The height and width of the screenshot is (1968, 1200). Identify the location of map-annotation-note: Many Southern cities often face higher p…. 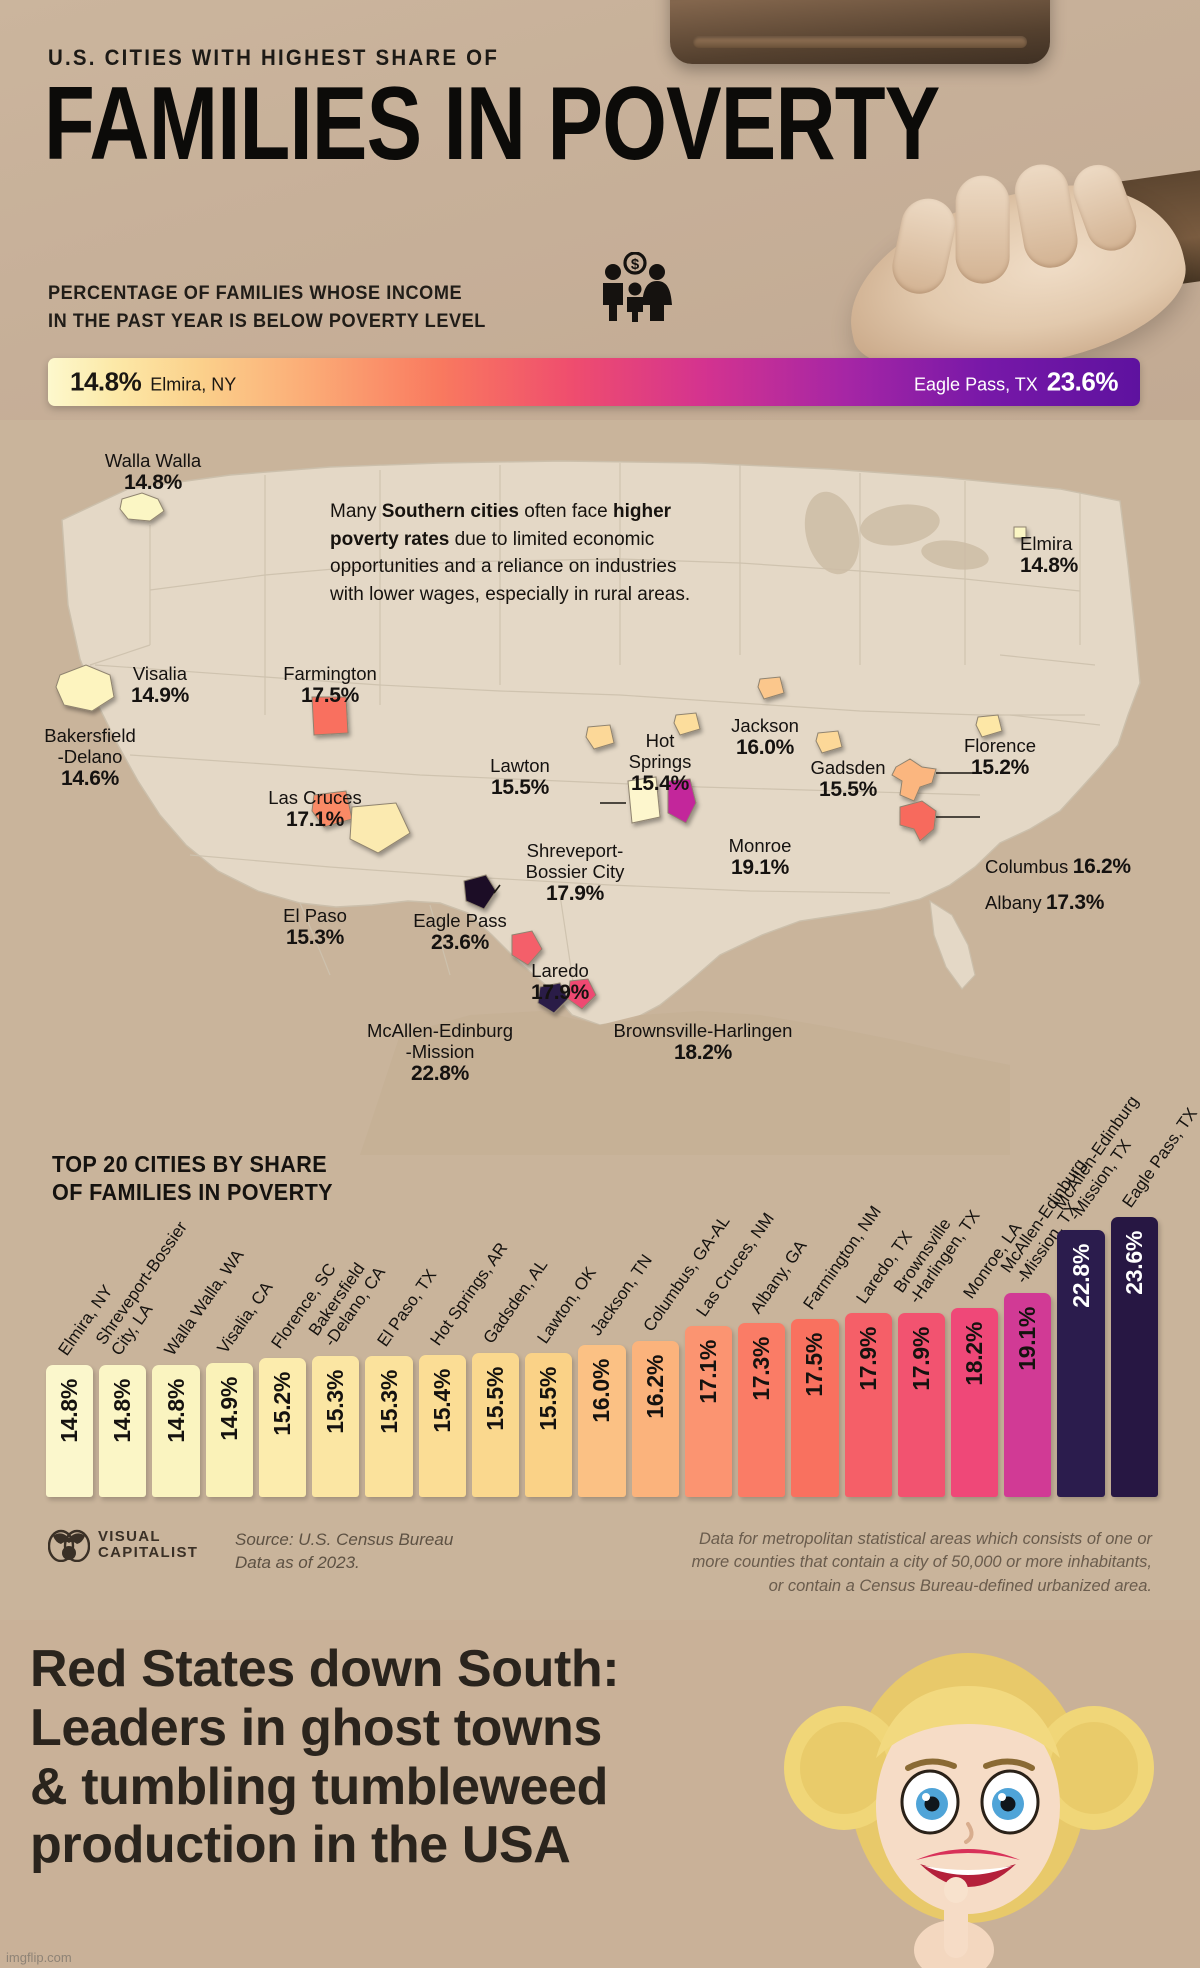
(510, 553).